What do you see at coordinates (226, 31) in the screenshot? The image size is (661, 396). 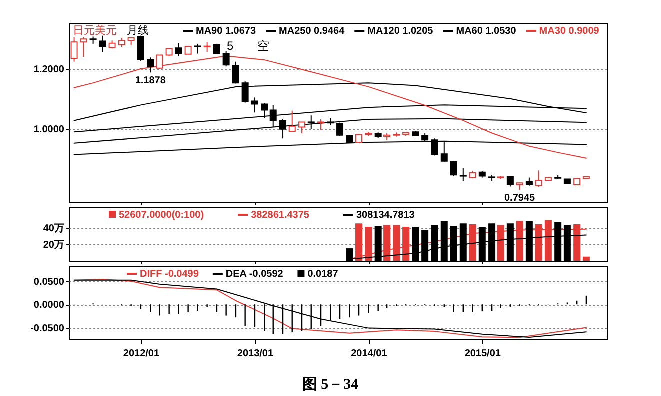 I see `legend-label: MA90 1.0673` at bounding box center [226, 31].